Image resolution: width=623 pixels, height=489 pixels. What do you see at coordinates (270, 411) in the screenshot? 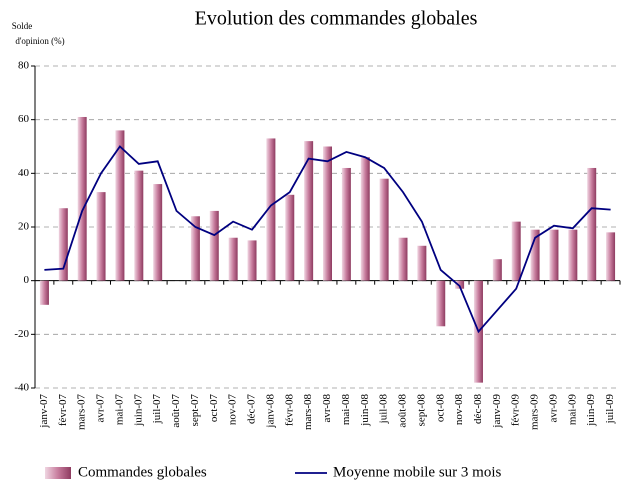
I see `x-tick-label: janv-08` at bounding box center [270, 411].